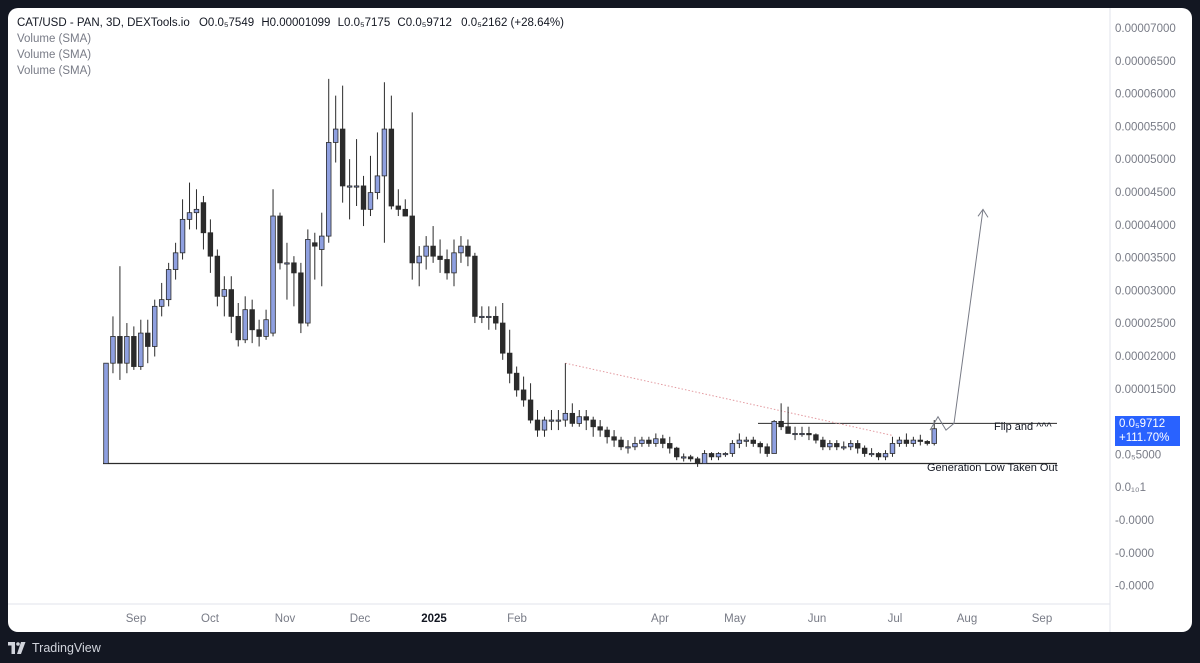 This screenshot has width=1200, height=663. Describe the element at coordinates (203, 23) in the screenshot. I see `open-label: O` at that location.